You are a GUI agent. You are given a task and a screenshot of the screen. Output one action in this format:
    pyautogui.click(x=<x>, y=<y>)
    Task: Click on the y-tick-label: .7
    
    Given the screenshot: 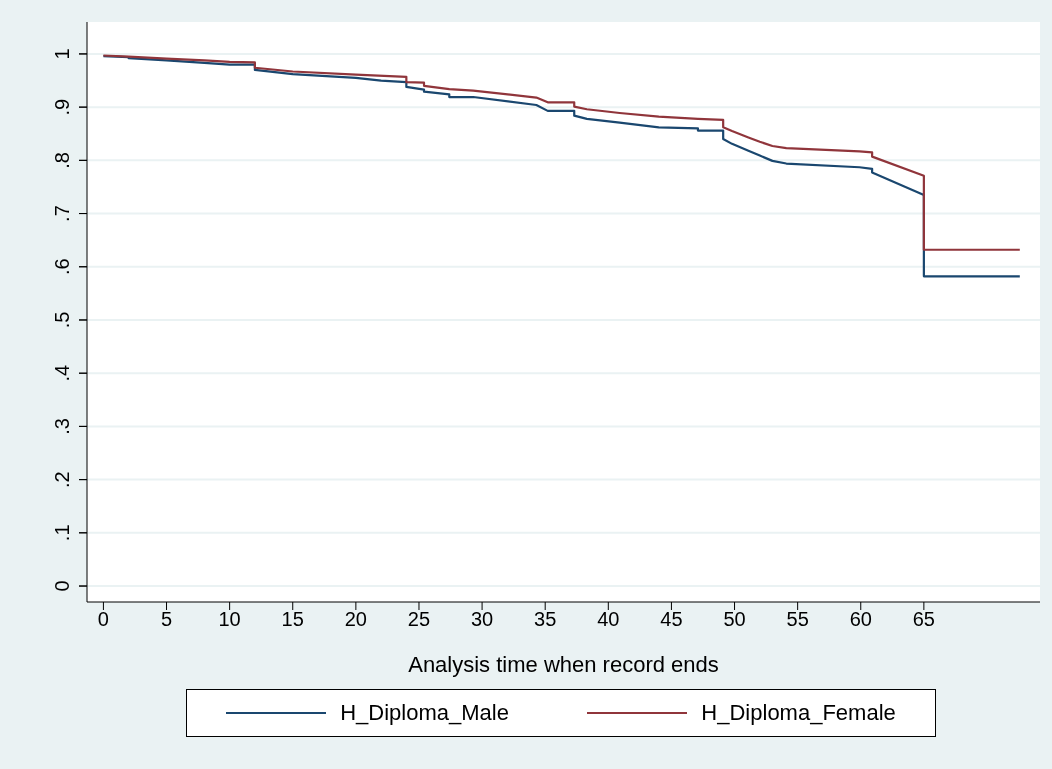 What is the action you would take?
    pyautogui.click(x=62, y=213)
    